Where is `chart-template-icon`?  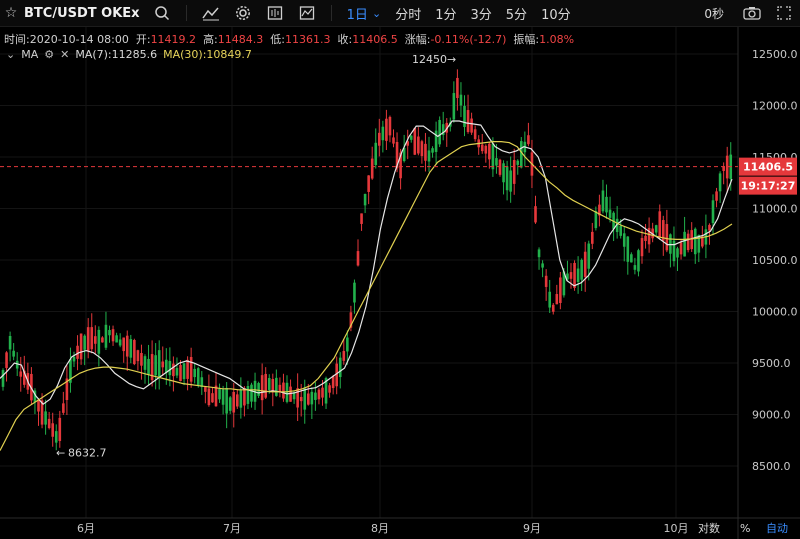
chart-template-icon is located at coordinates (275, 13).